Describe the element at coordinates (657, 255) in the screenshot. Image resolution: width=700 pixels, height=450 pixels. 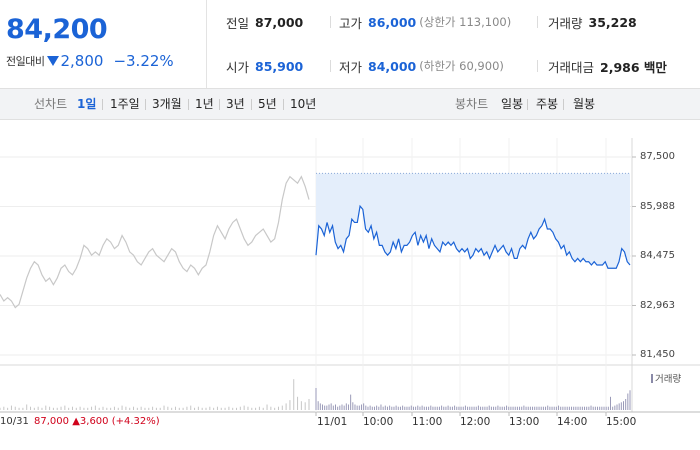
I see `y-tick-label: 84,475` at that location.